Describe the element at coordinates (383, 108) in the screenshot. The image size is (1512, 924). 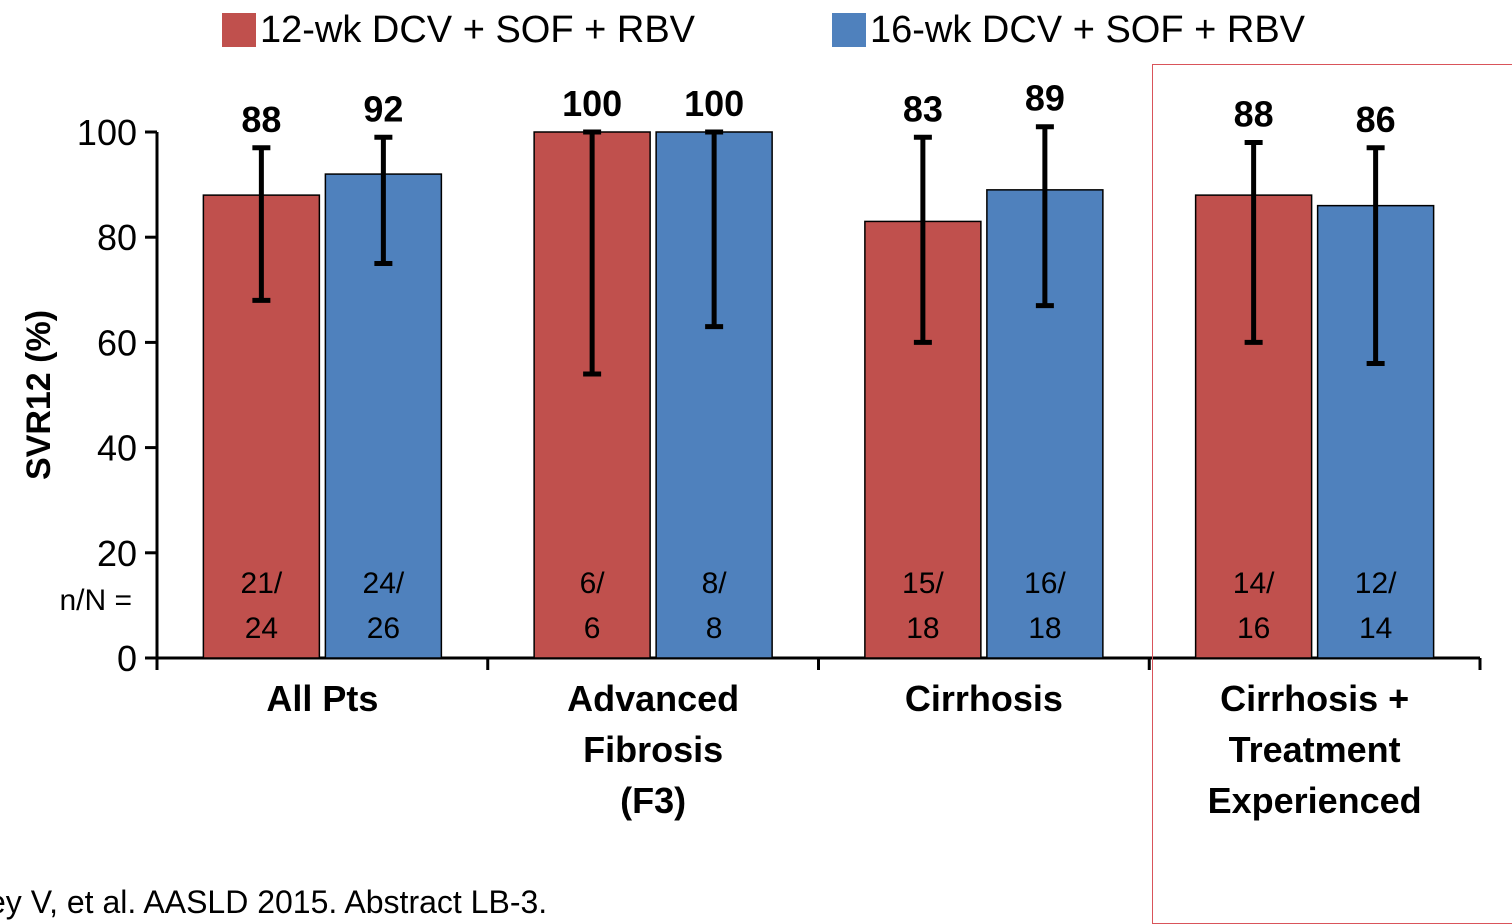
I see `data-label: 92` at that location.